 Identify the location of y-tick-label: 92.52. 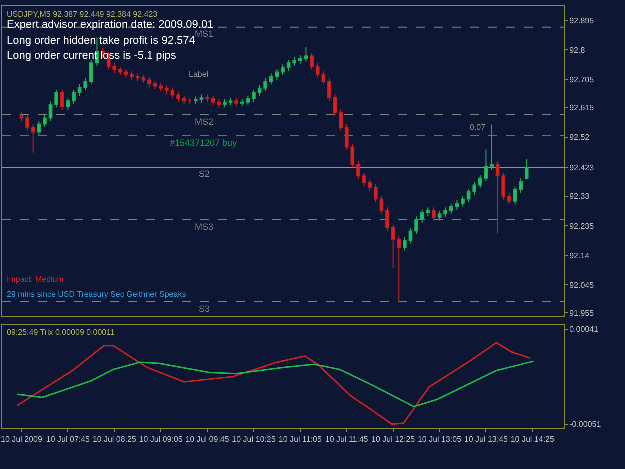
(580, 137).